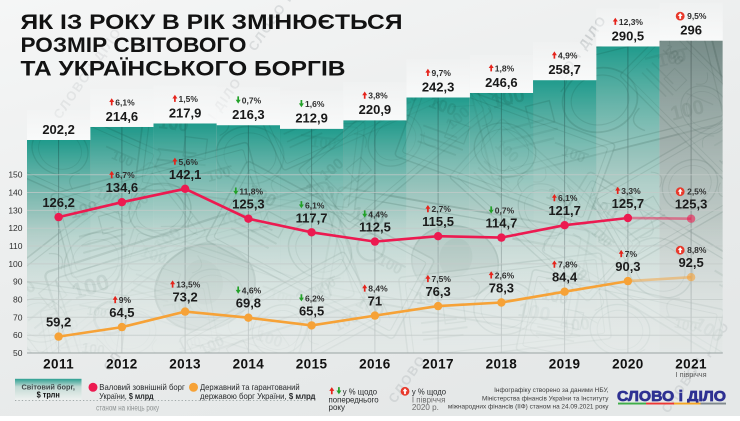  What do you see at coordinates (18, 335) in the screenshot?
I see `svg-text: 60` at bounding box center [18, 335].